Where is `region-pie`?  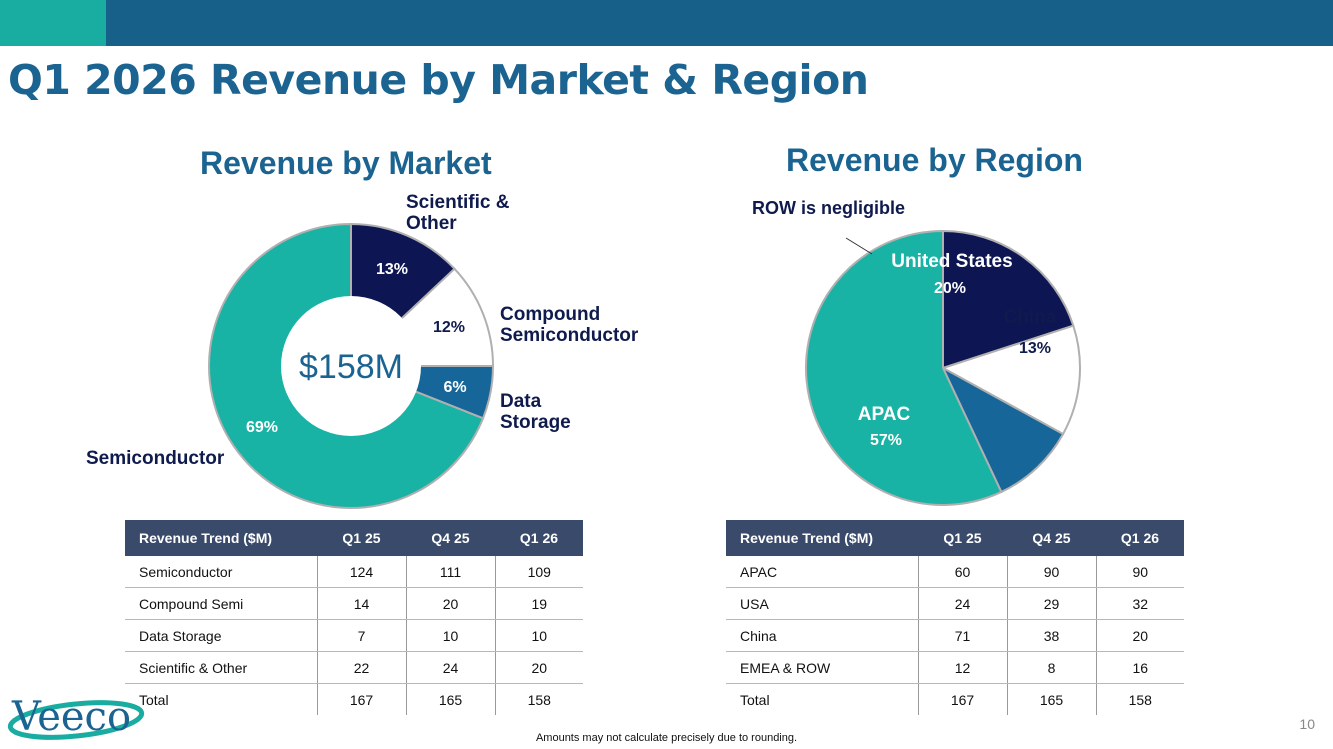 region-pie is located at coordinates (943, 367).